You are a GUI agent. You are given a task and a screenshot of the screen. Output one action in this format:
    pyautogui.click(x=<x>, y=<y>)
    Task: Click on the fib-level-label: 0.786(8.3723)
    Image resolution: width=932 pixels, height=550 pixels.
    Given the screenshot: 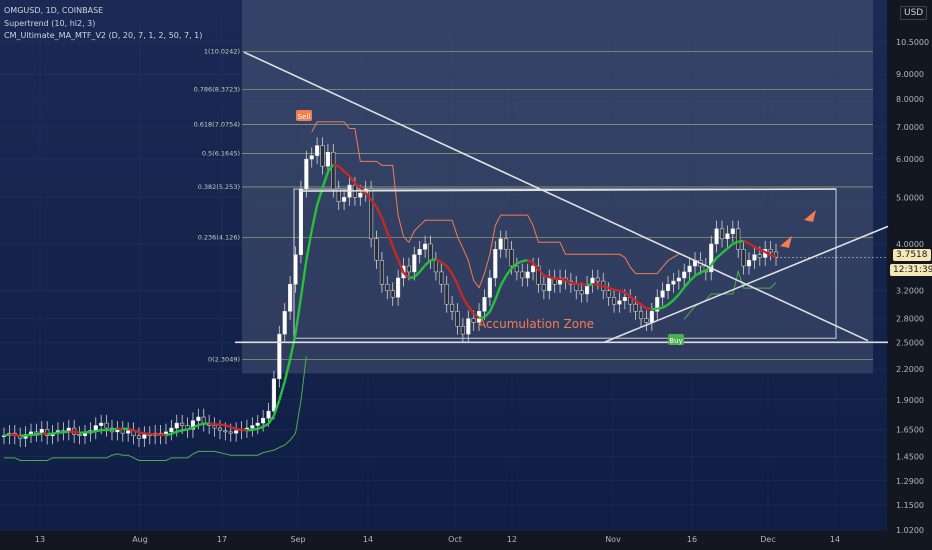 What is the action you would take?
    pyautogui.click(x=217, y=89)
    